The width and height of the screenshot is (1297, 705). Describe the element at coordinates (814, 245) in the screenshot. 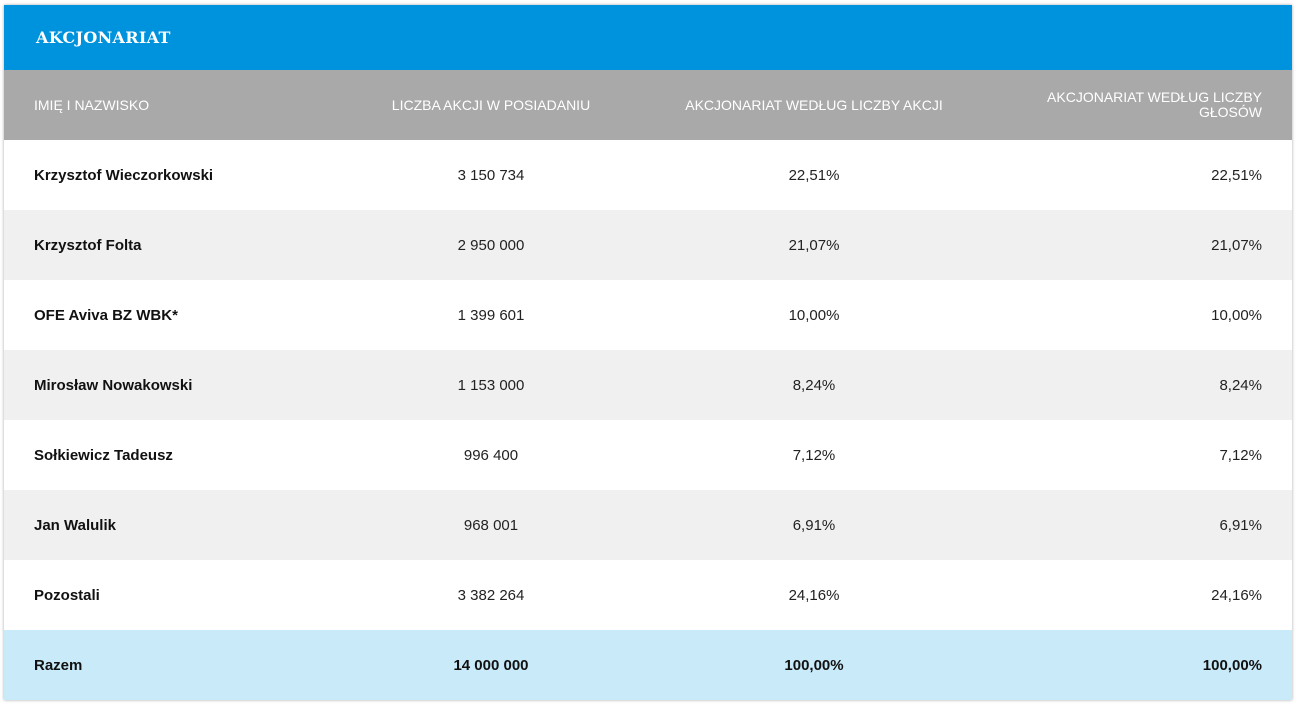

I see `pct-shares: 21,07%` at that location.